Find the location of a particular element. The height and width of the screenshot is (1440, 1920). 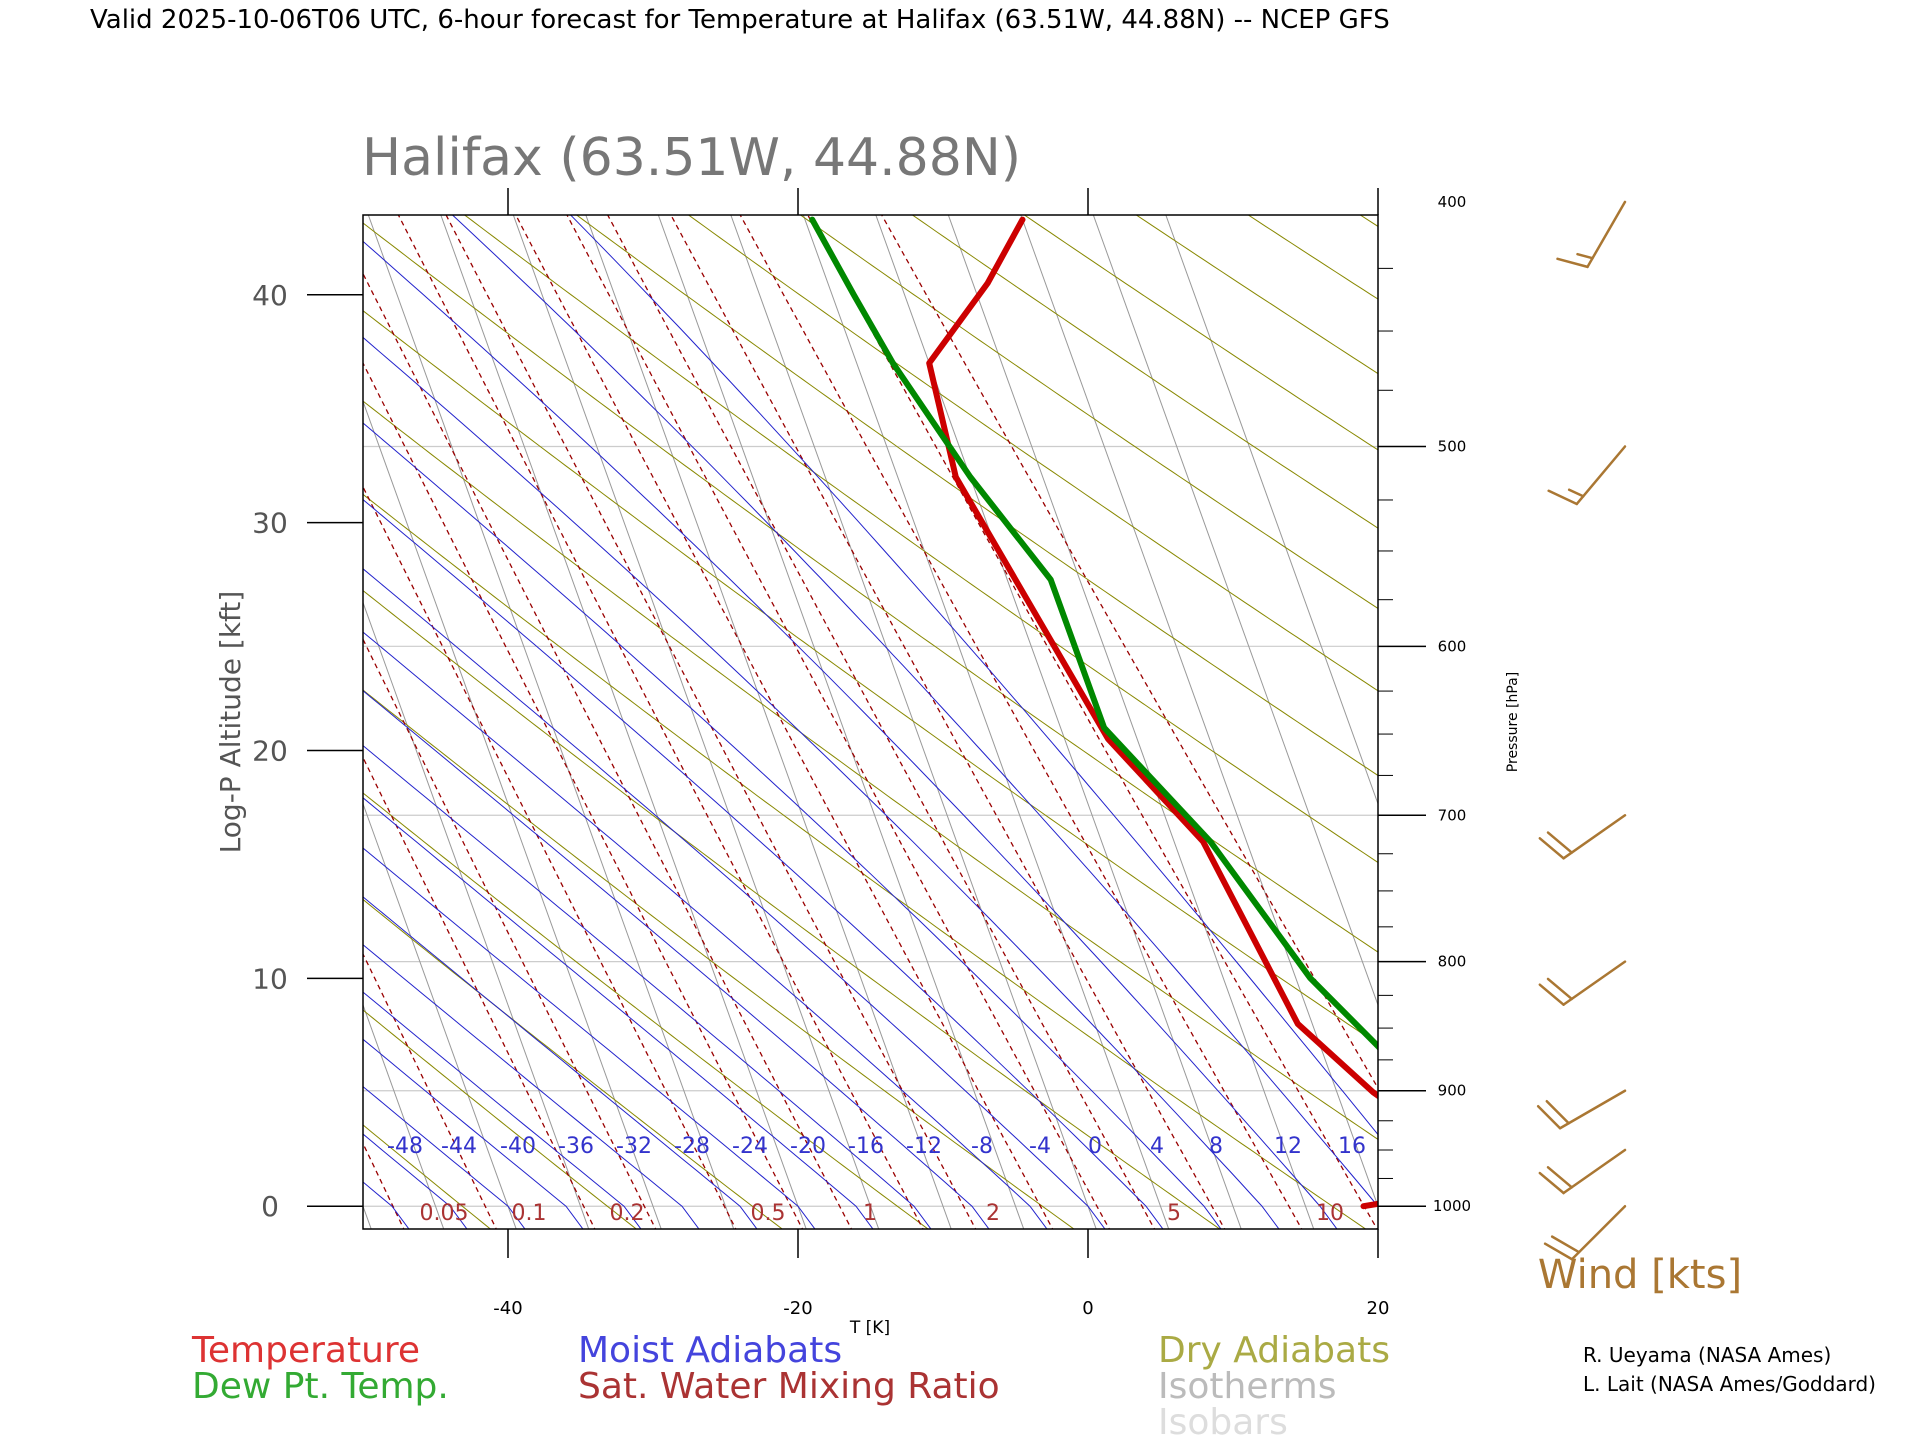

pressure-tick-label: 600 is located at coordinates (1452, 646).